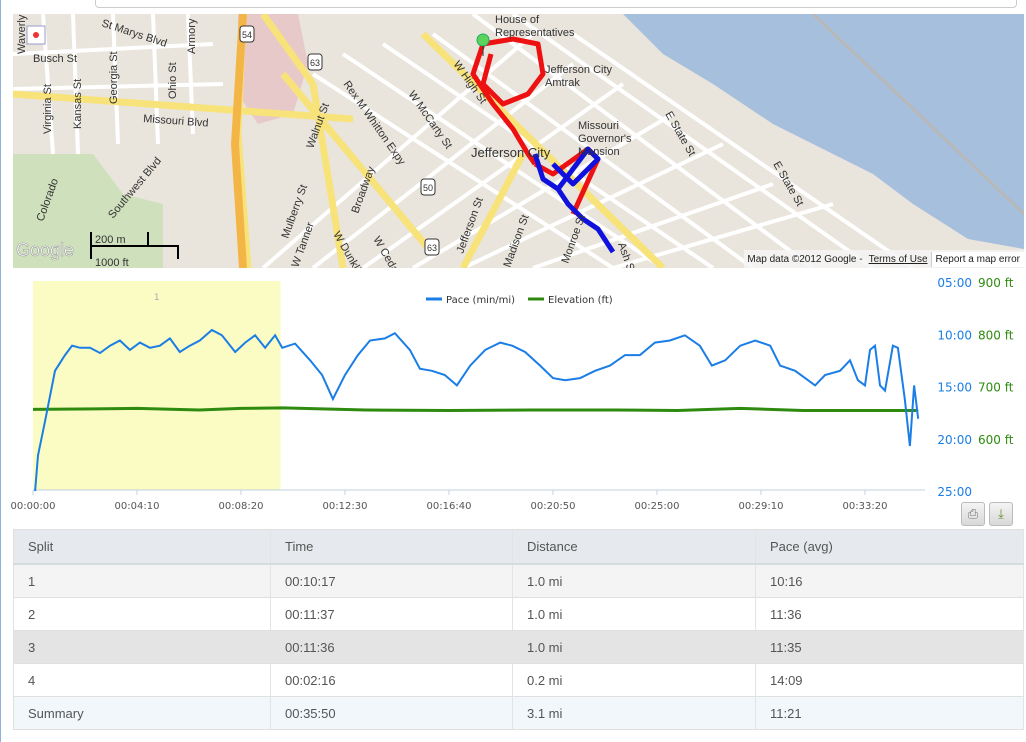 This screenshot has width=1026, height=742. What do you see at coordinates (580, 300) in the screenshot?
I see `legend-elevation: Elevation (ft)` at bounding box center [580, 300].